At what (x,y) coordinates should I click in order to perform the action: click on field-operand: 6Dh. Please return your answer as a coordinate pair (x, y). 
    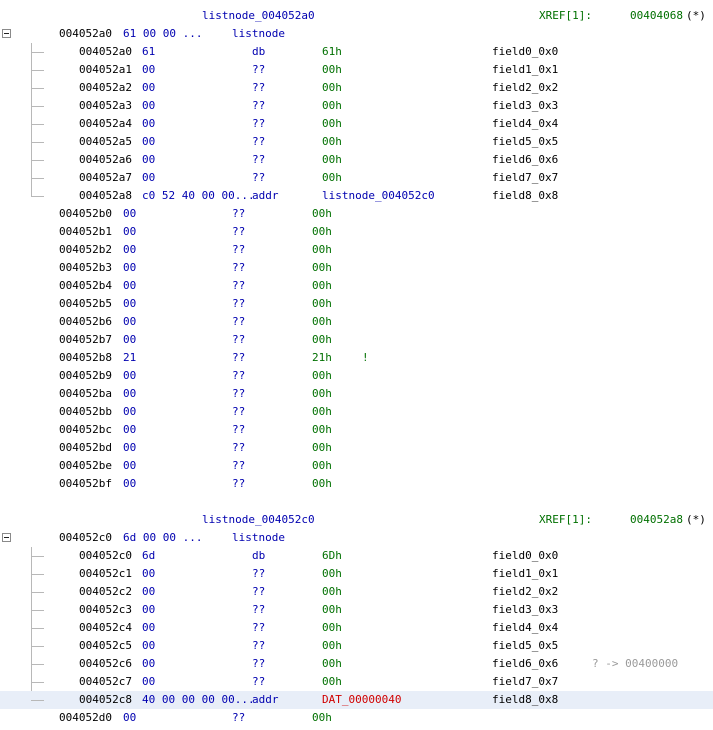
    Looking at the image, I should click on (332, 555).